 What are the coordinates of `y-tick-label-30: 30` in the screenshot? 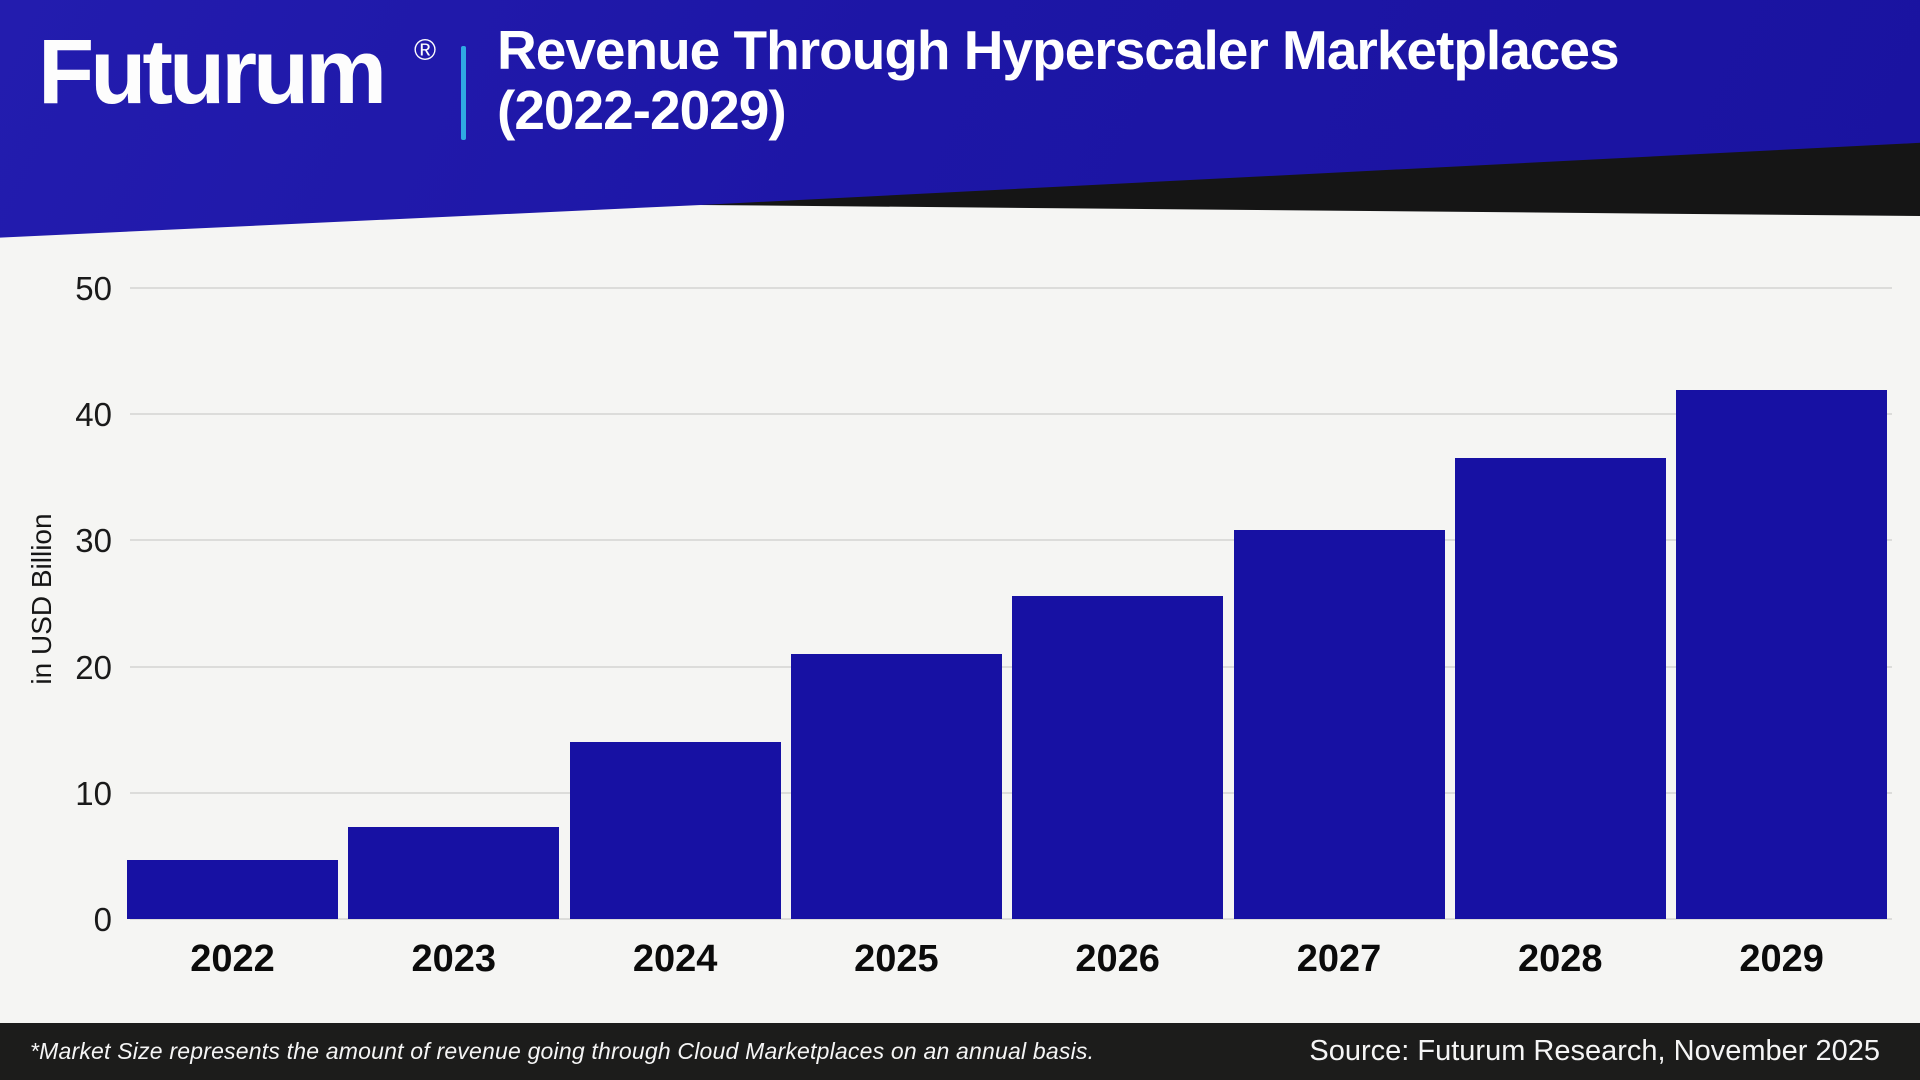 It's located at (93, 541).